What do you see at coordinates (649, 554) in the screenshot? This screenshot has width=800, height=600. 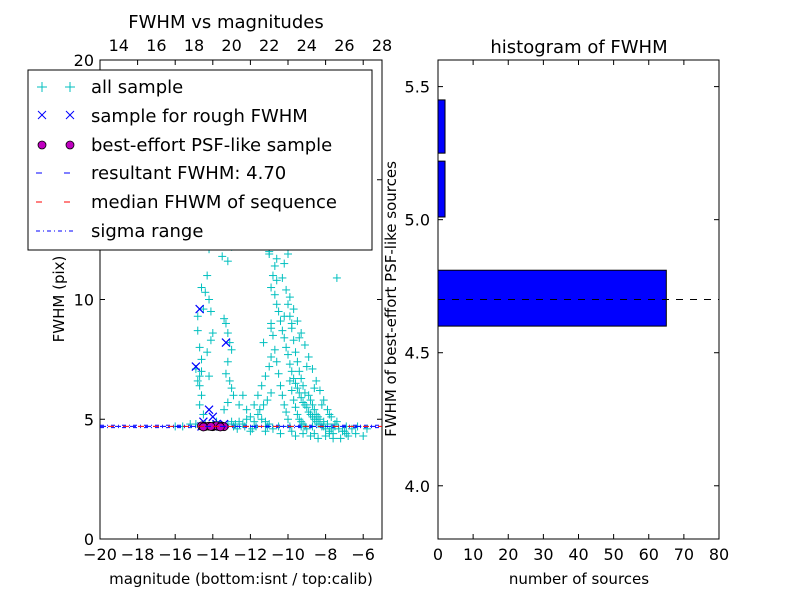 I see `x-tick-label: 60` at bounding box center [649, 554].